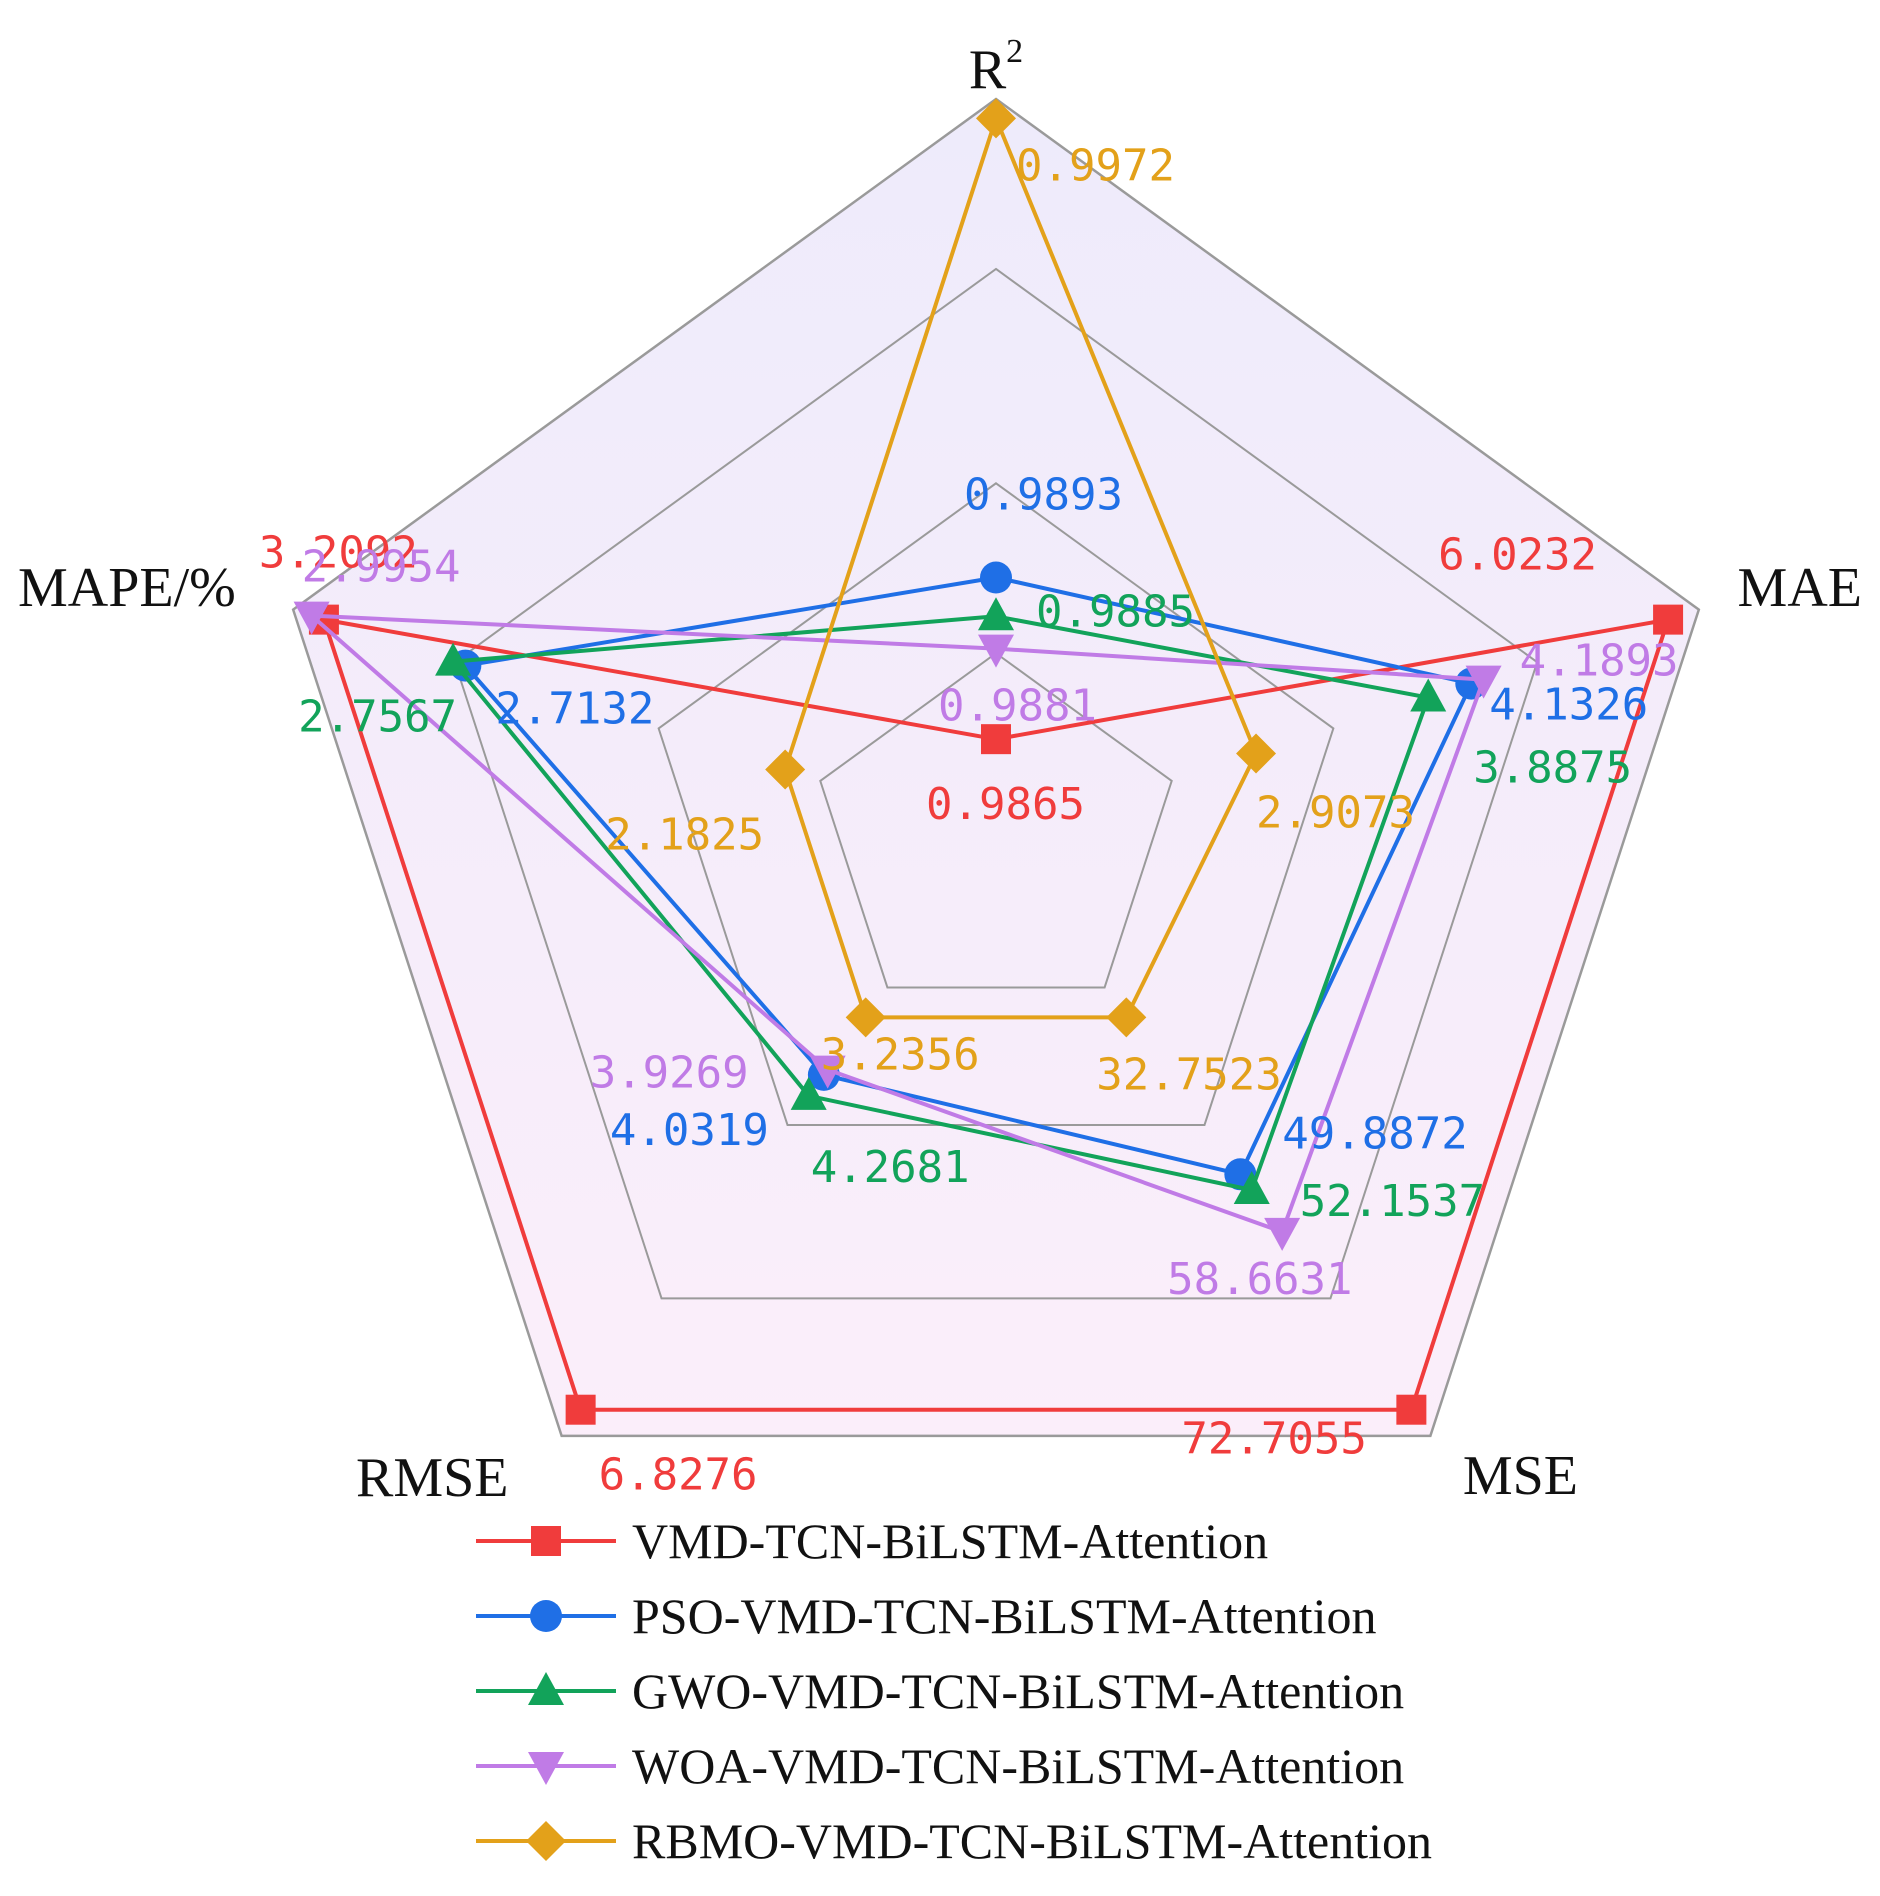 The width and height of the screenshot is (1880, 1896). I want to click on axis-label-mape: MAPE/%, so click(127, 588).